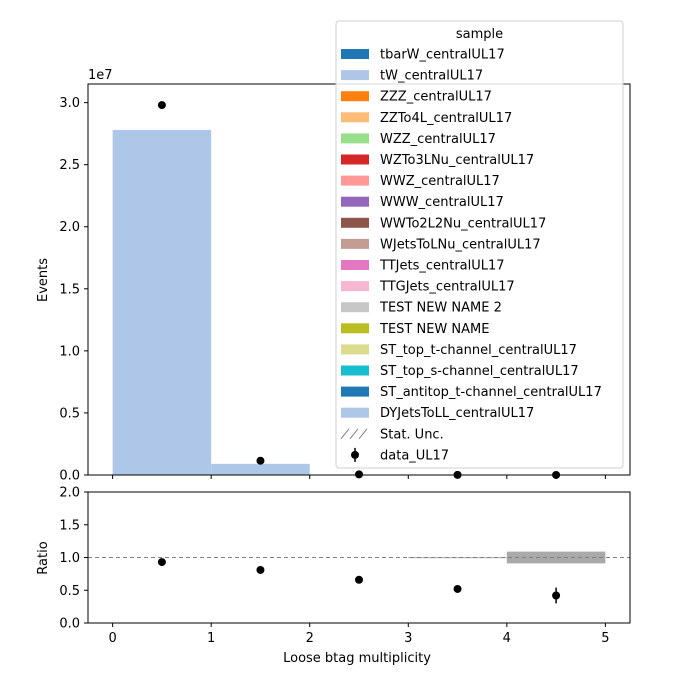 This screenshot has width=700, height=700. Describe the element at coordinates (69, 413) in the screenshot. I see `main-y-tick-label: 0.5` at that location.